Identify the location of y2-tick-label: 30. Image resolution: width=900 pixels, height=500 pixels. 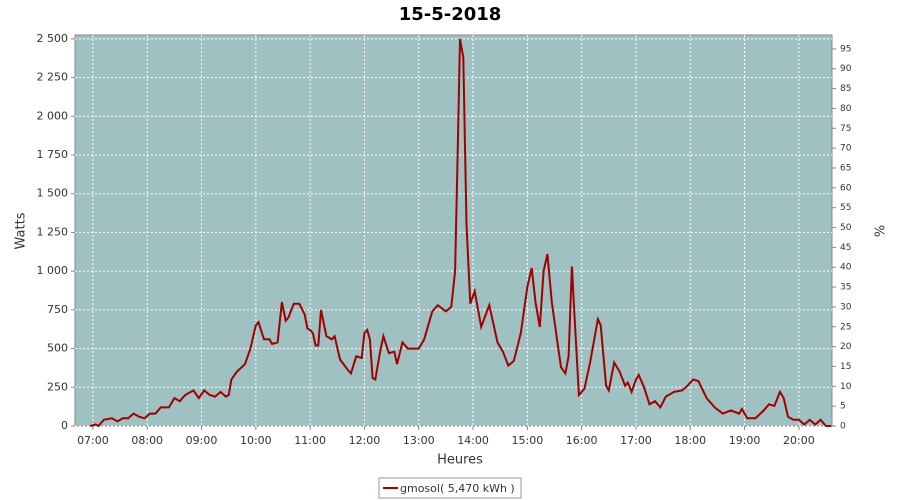
(846, 307).